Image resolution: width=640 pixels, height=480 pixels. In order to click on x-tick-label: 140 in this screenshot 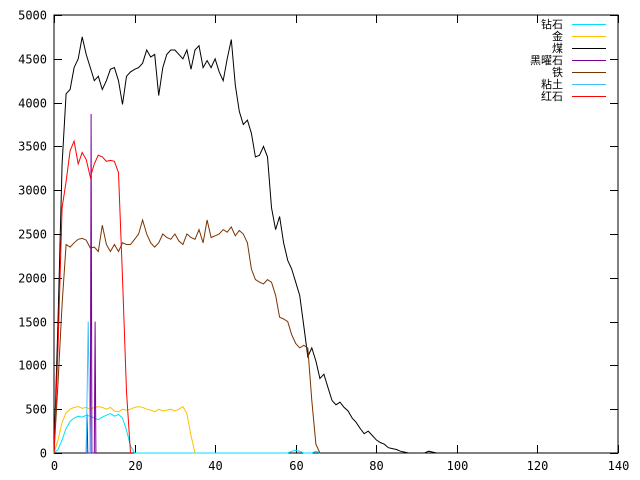, I will do `click(619, 466)`.